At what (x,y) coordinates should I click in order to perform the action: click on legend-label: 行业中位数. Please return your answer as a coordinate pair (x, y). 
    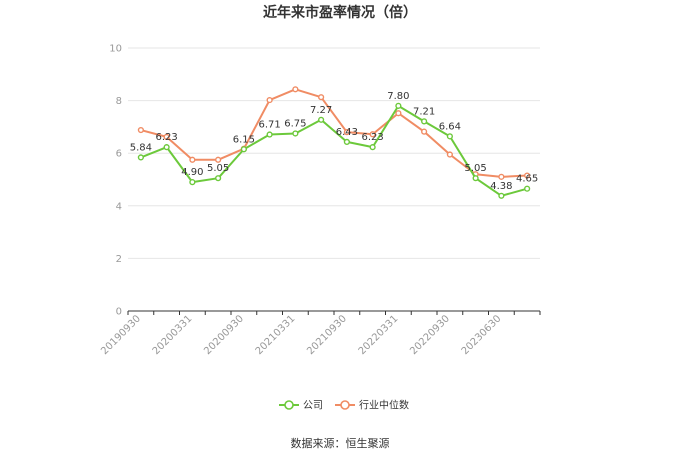
    Looking at the image, I should click on (384, 405).